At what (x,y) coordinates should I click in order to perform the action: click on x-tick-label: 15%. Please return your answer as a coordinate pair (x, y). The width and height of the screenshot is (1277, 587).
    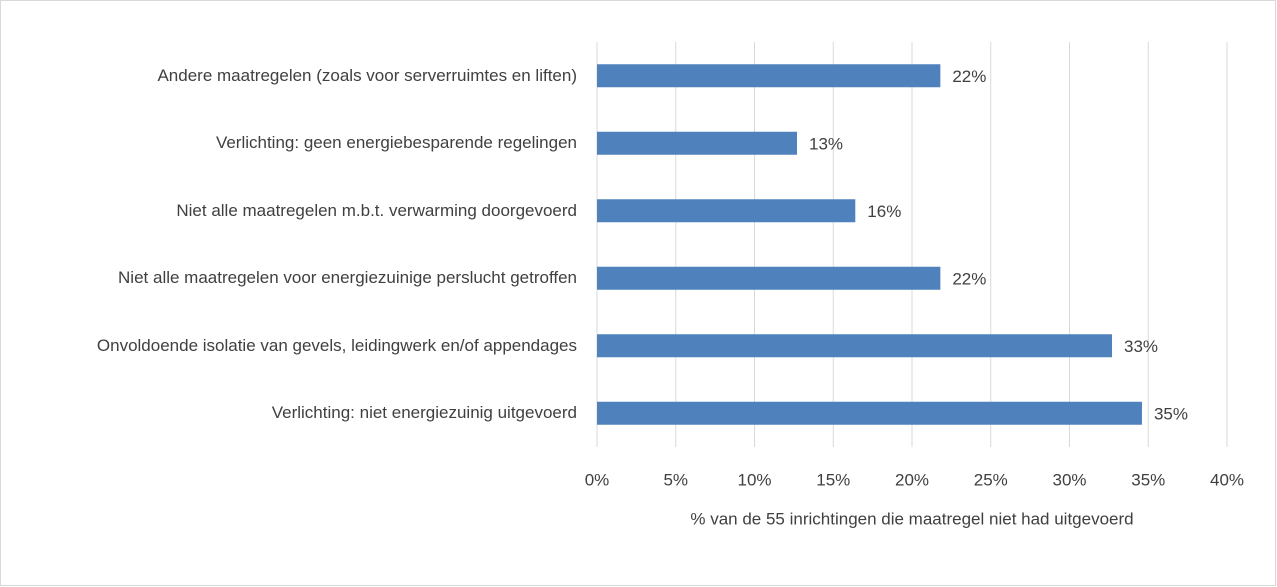
    Looking at the image, I should click on (833, 479).